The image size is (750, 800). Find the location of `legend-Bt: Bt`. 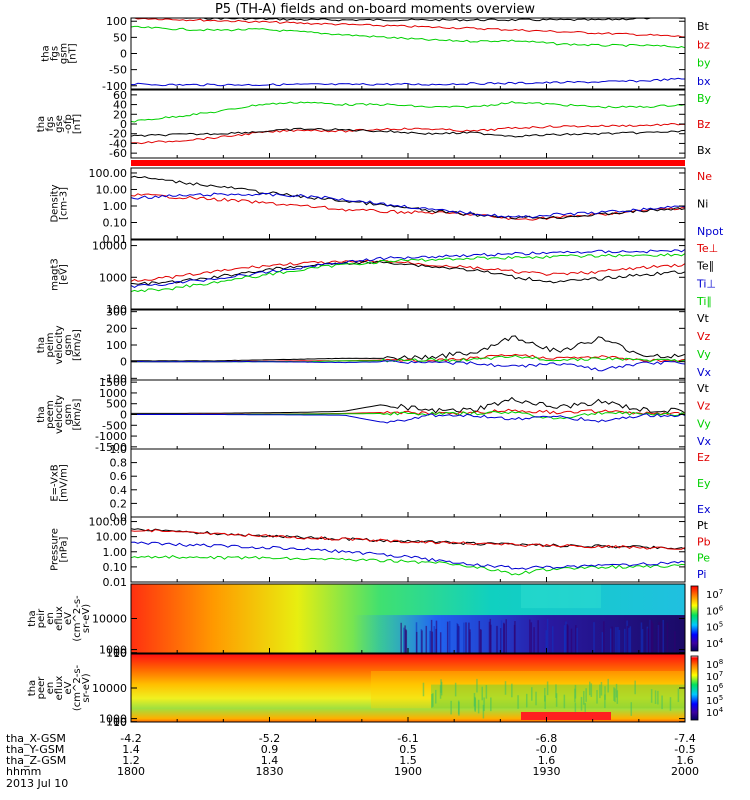

legend-Bt: Bt is located at coordinates (703, 26).